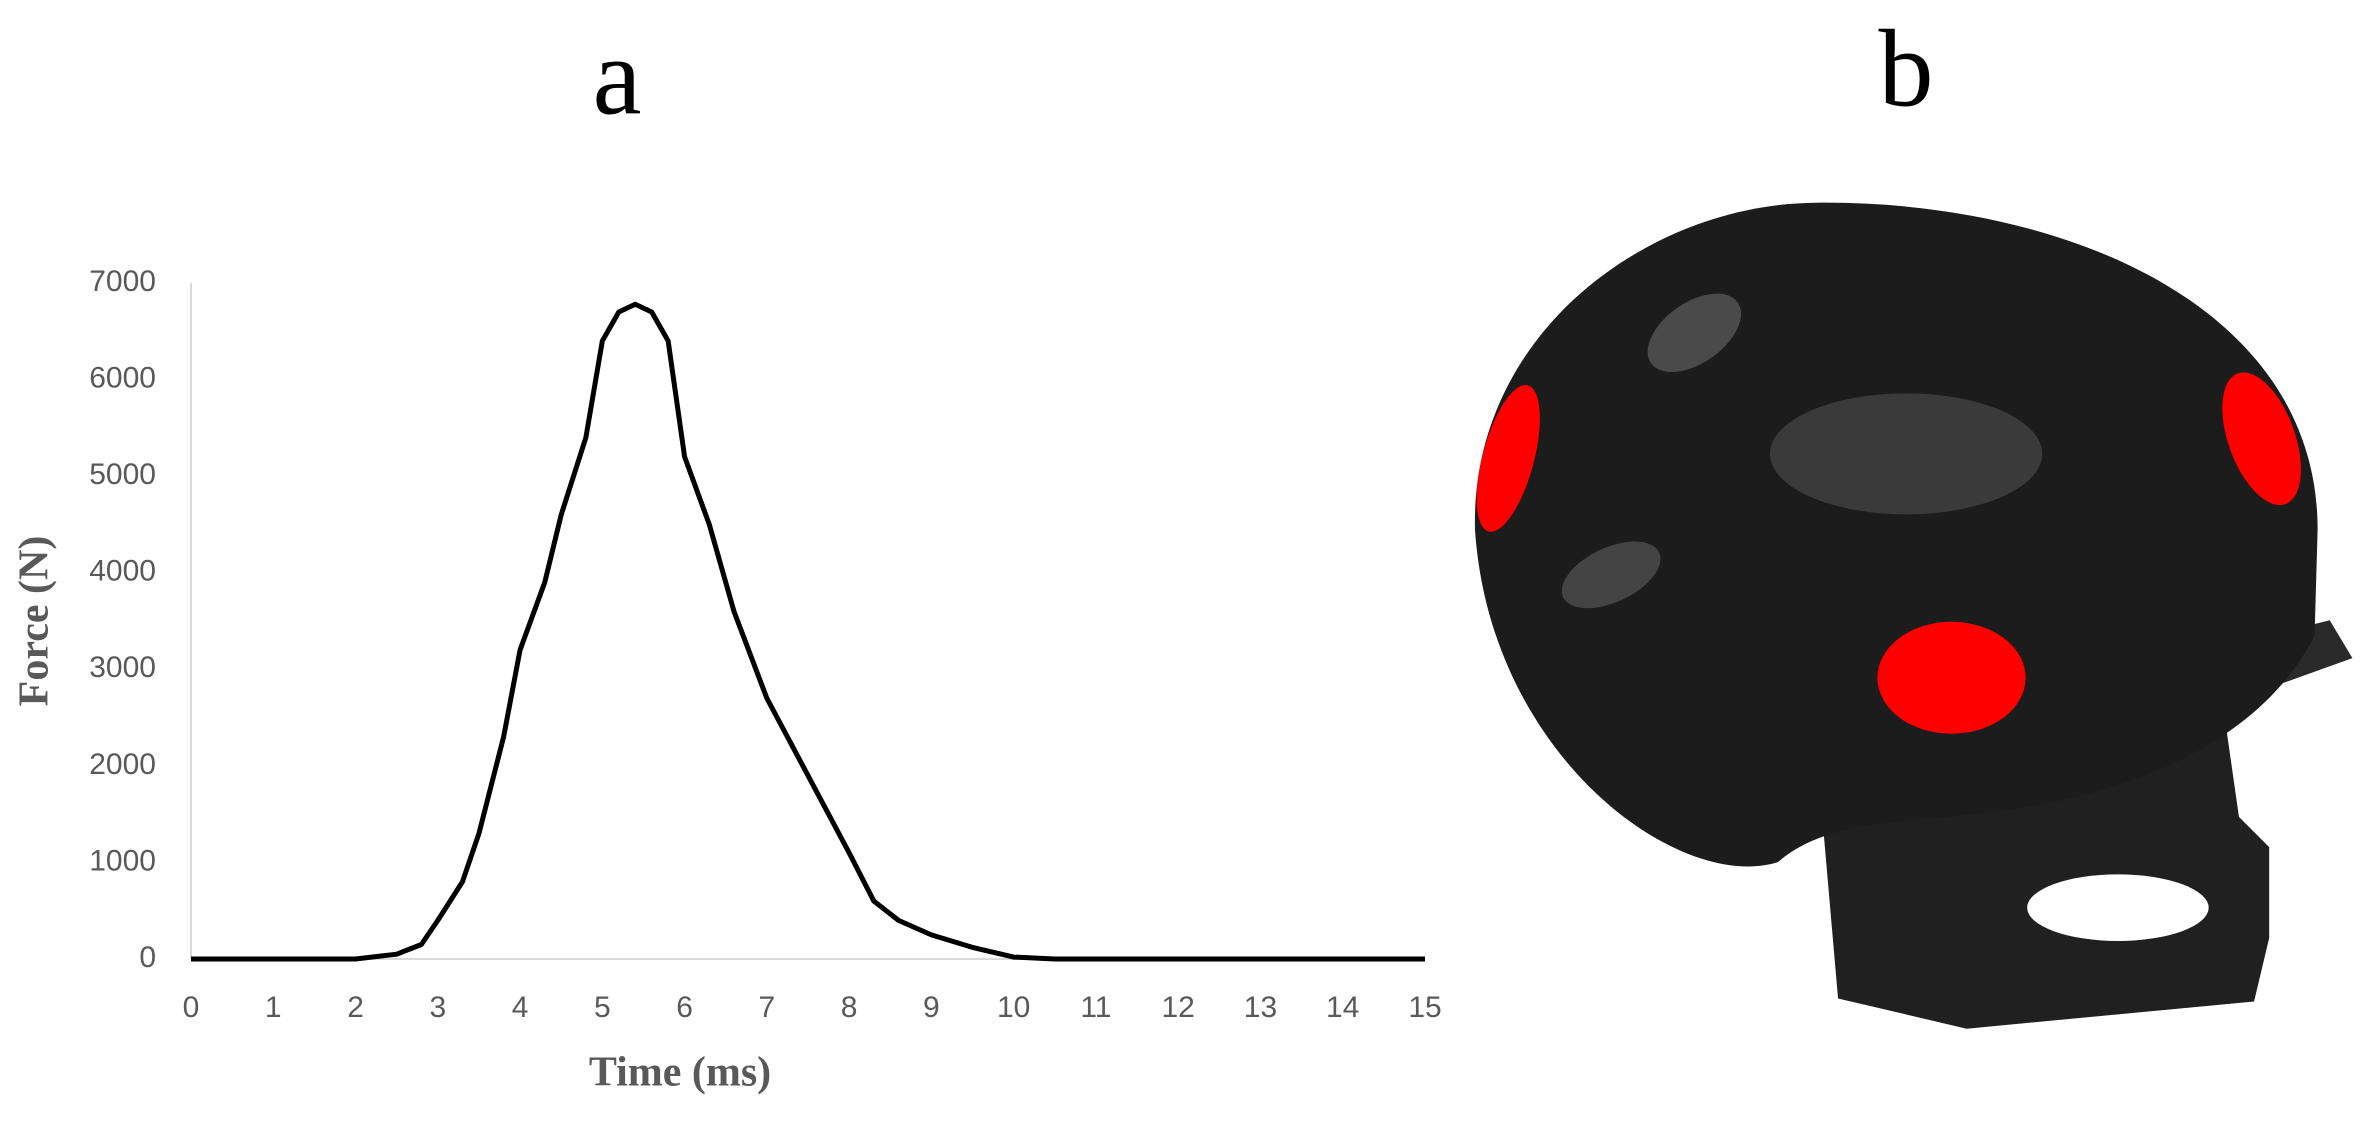  What do you see at coordinates (191, 1007) in the screenshot?
I see `x-tick-label: 0` at bounding box center [191, 1007].